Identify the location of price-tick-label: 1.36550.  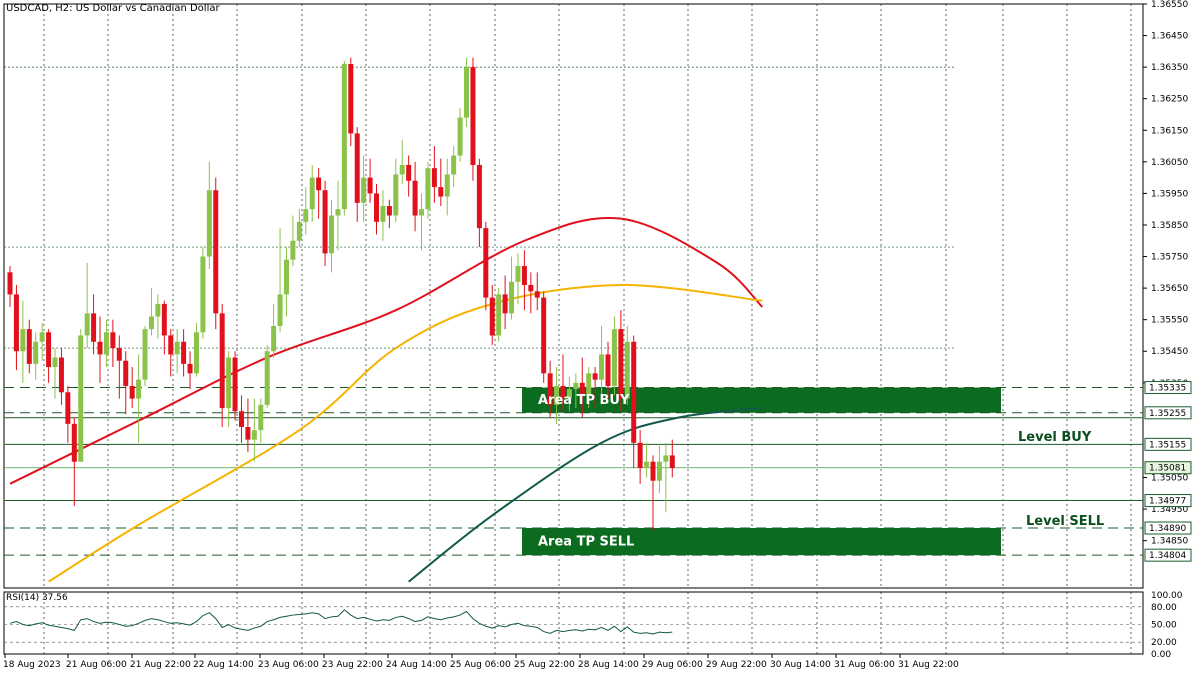
(1169, 5).